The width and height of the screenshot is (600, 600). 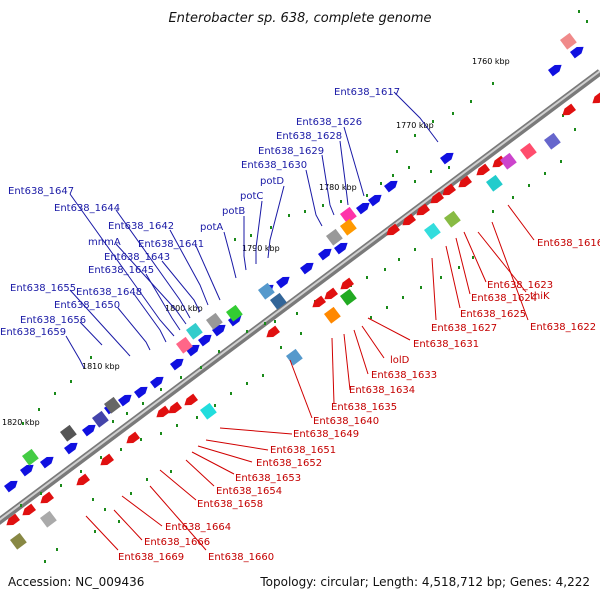 I want to click on gene-label: Ent638_1653, so click(x=268, y=478).